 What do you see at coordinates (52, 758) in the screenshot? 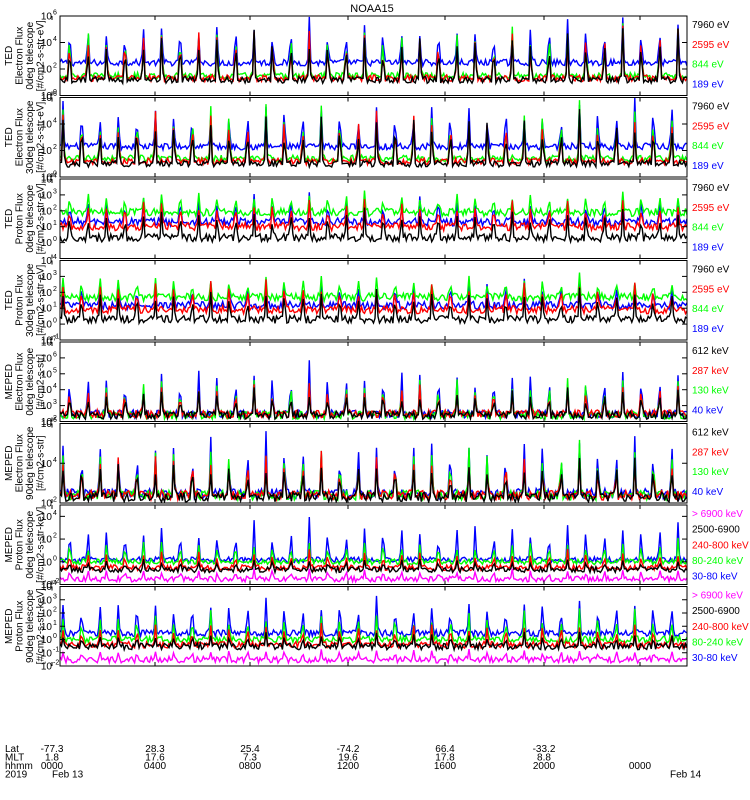
I see `x-tick-mlt: 1.8` at bounding box center [52, 758].